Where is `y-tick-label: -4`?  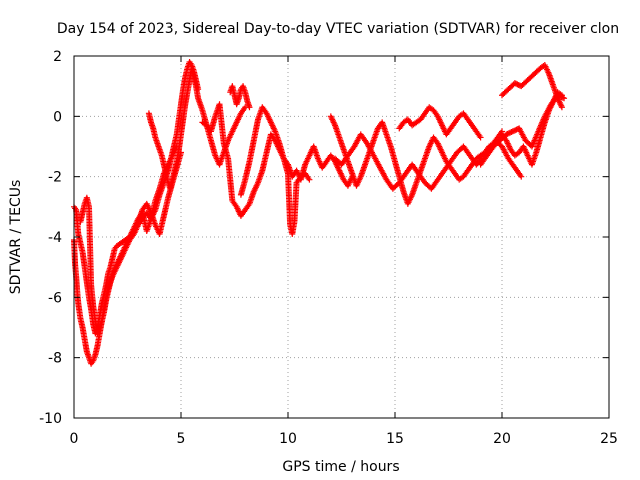
y-tick-label: -4 is located at coordinates (55, 238).